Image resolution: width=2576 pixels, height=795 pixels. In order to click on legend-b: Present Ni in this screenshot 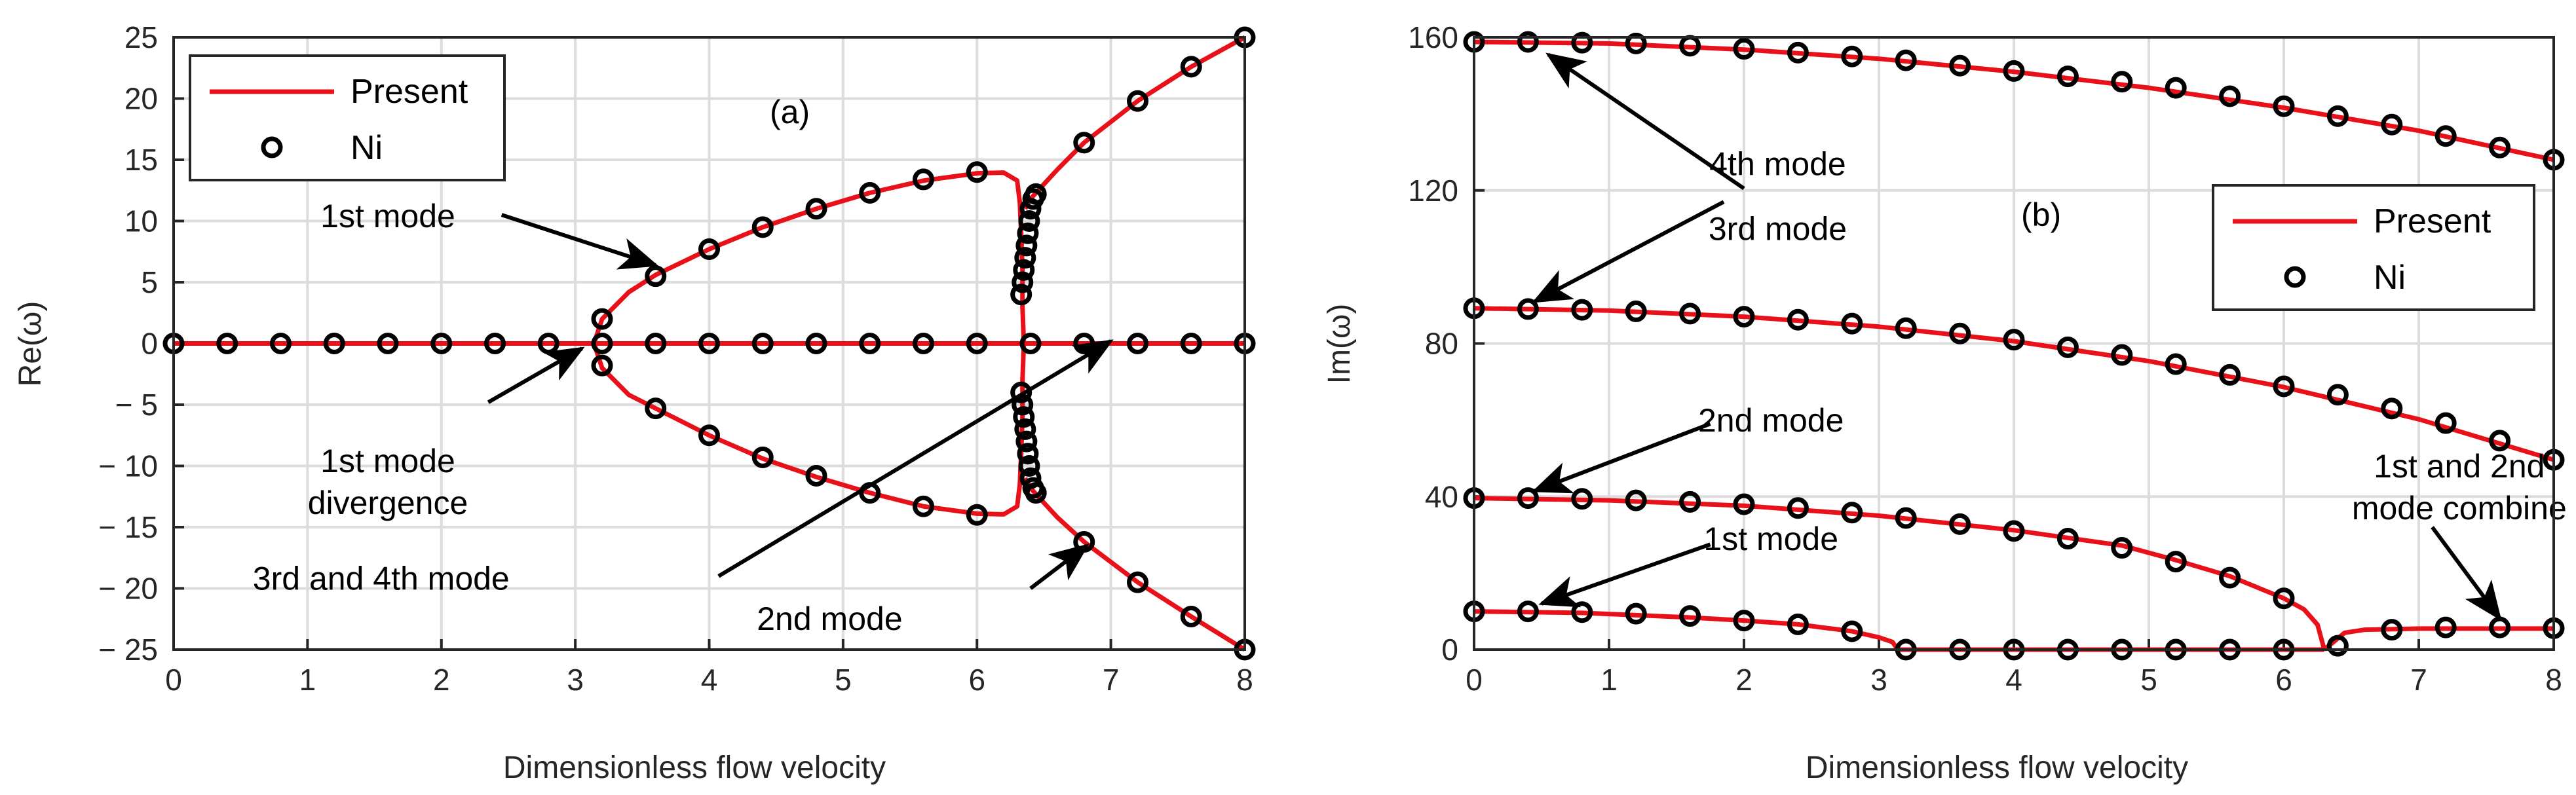, I will do `click(2373, 248)`.